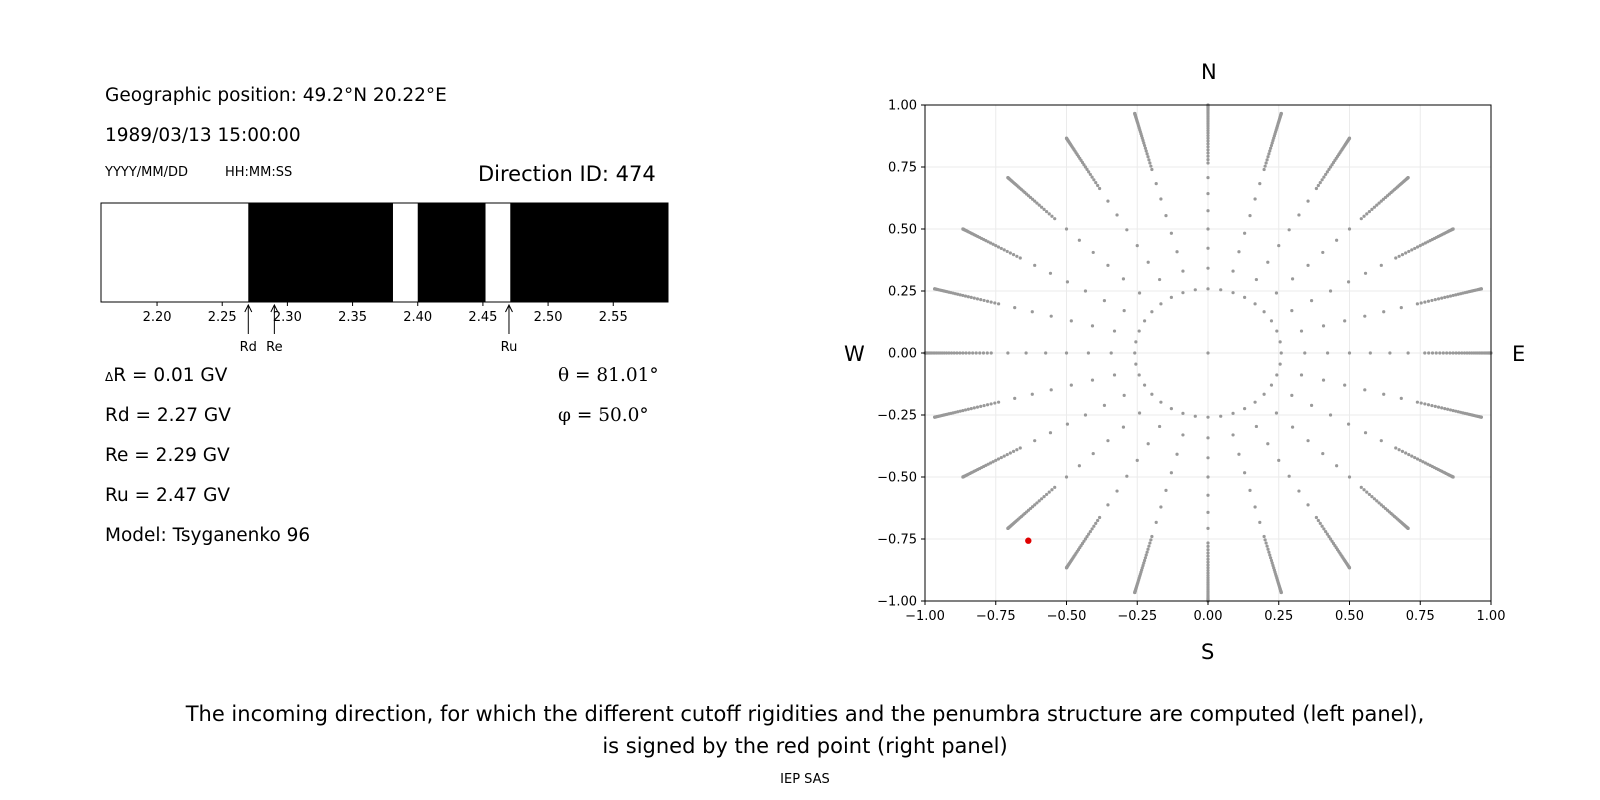 The height and width of the screenshot is (800, 1600). What do you see at coordinates (1278, 616) in the screenshot?
I see `x-tick-label: 0.25` at bounding box center [1278, 616].